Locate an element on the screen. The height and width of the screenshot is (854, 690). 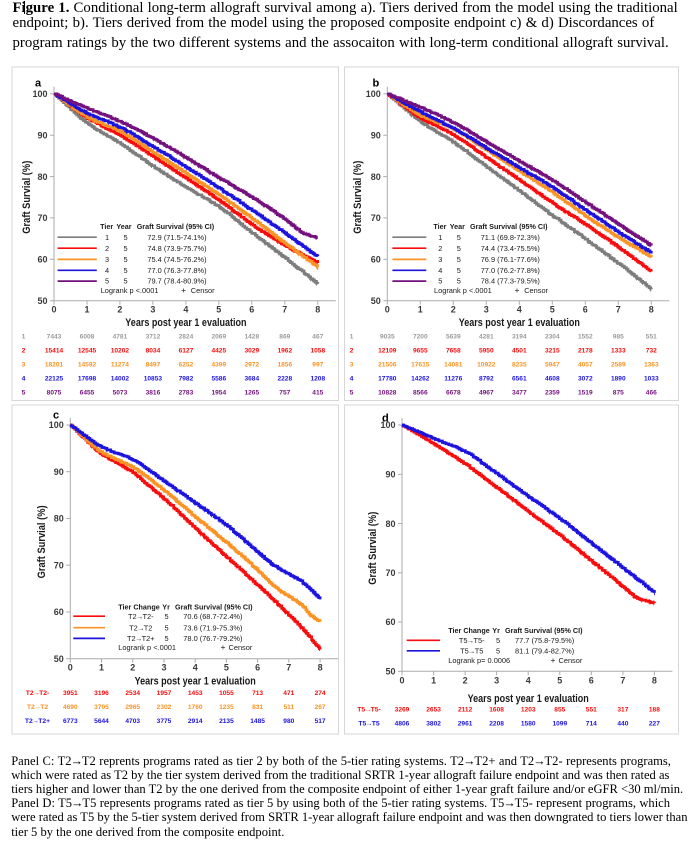
svg-text: 1033 is located at coordinates (651, 379).